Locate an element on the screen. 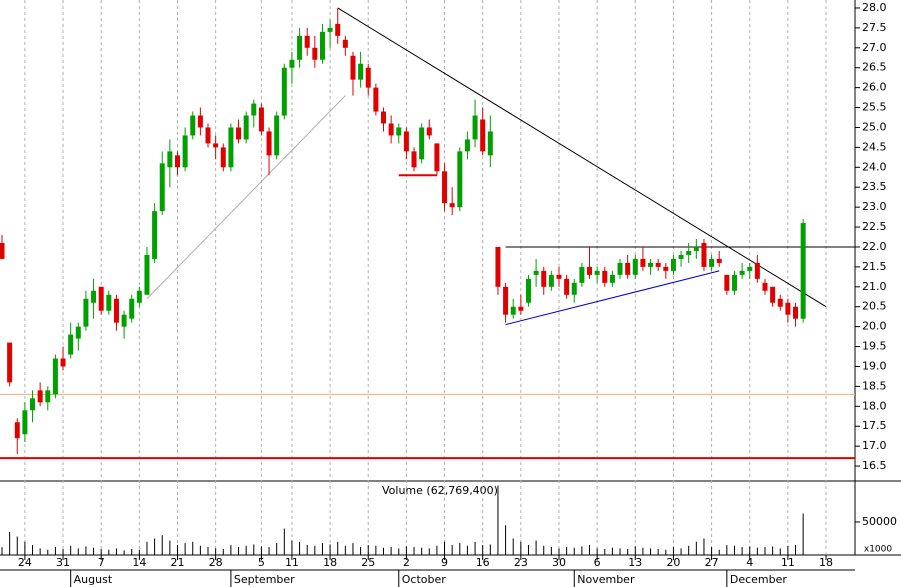  y-tick-label: 18.0 is located at coordinates (874, 405).